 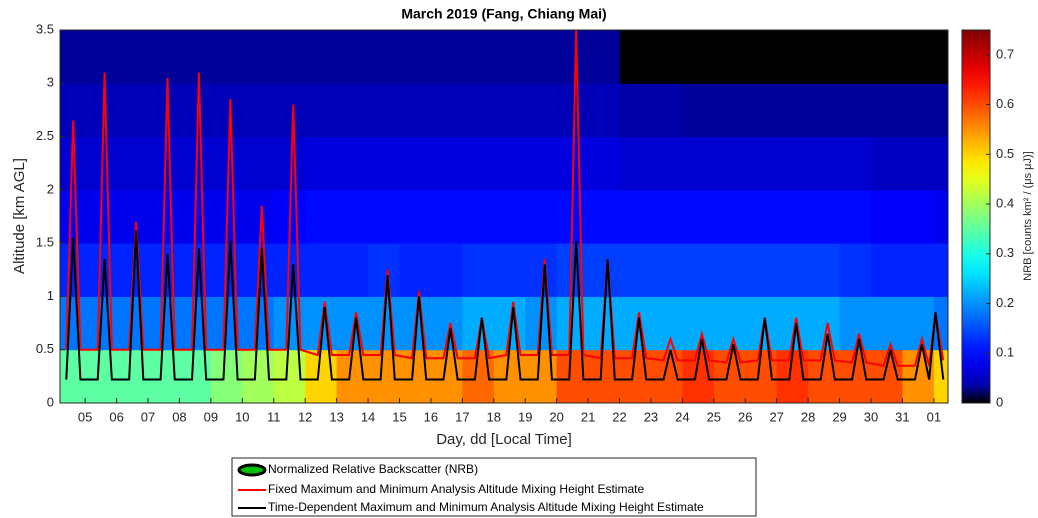 I want to click on chart-title: March 2019 (Fang, Chiang Mai), so click(x=503, y=14).